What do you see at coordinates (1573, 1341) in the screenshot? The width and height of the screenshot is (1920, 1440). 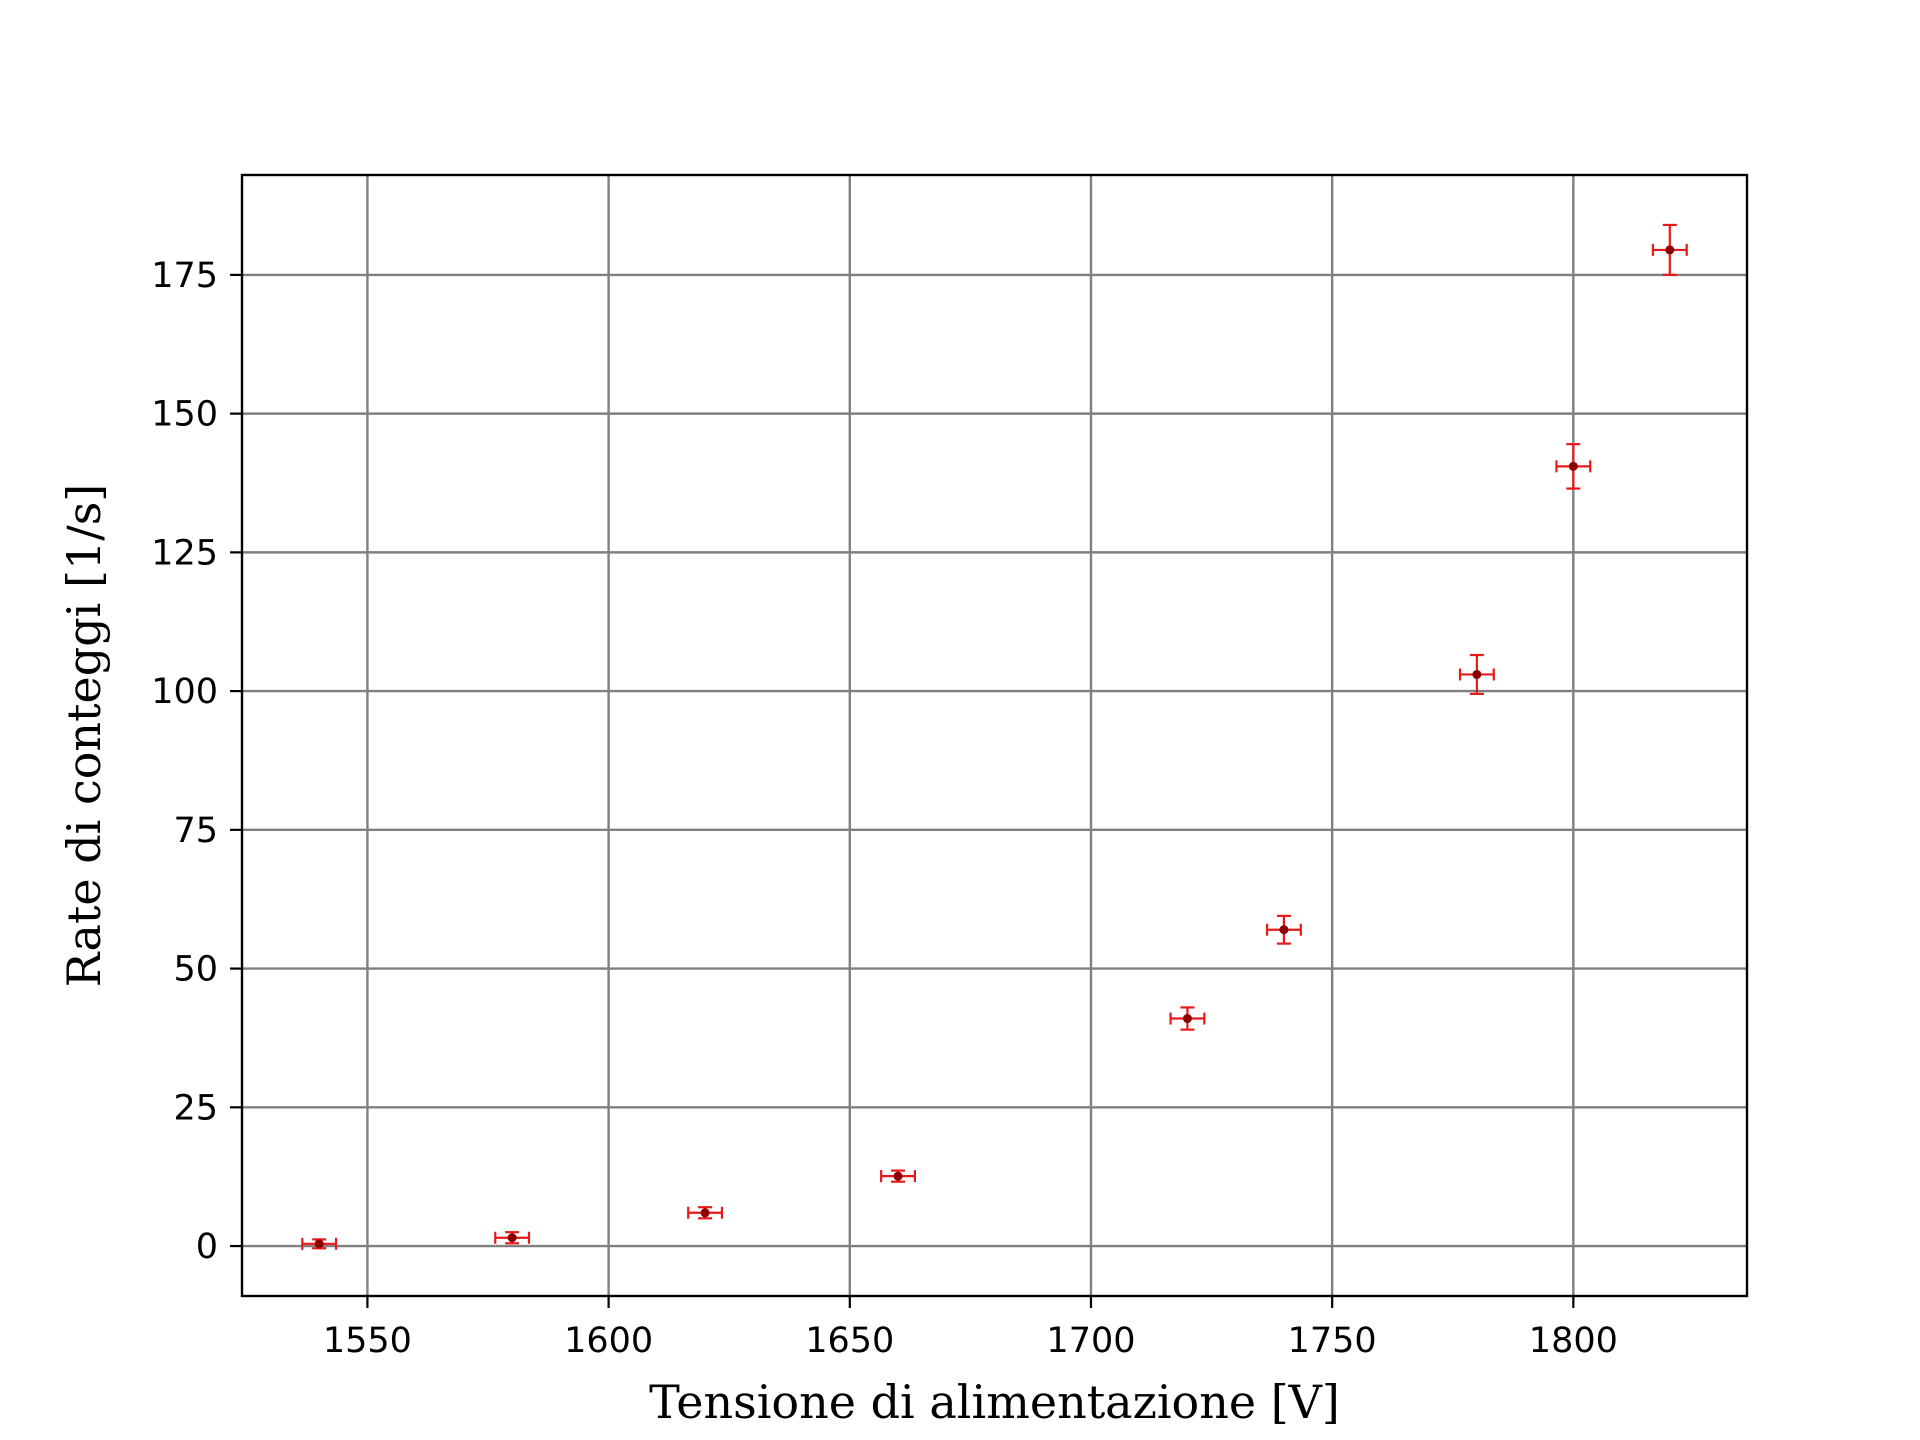 I see `x-tick-label: 1800` at bounding box center [1573, 1341].